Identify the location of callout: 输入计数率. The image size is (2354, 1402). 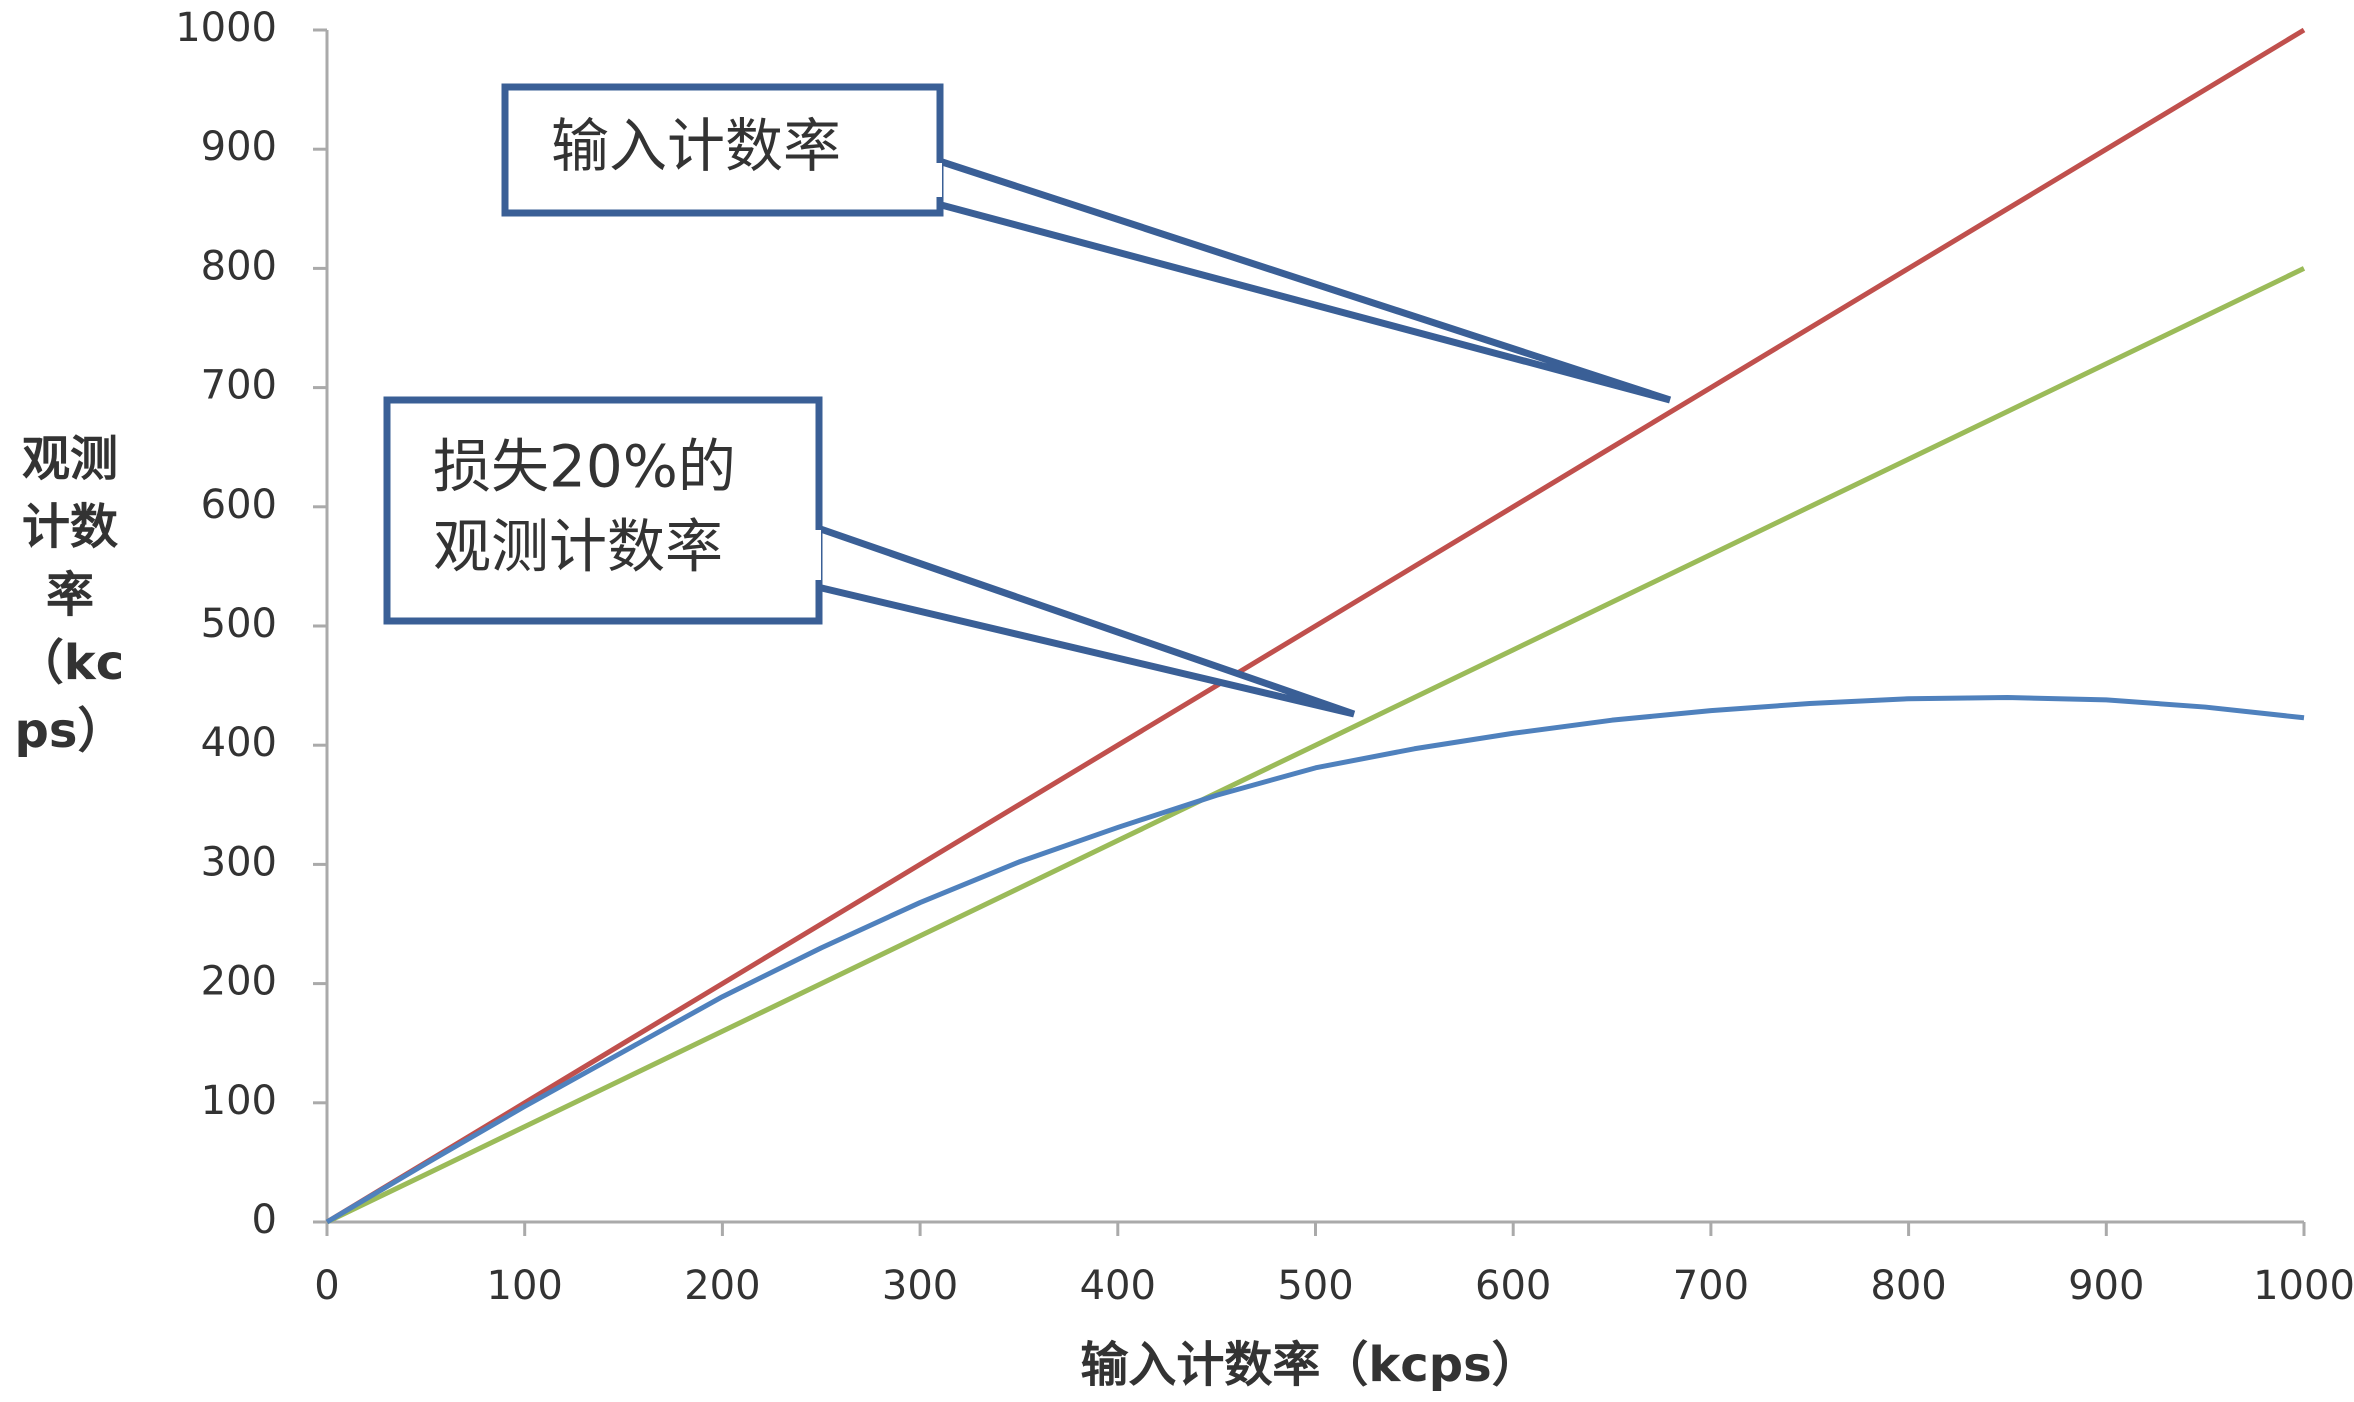
(1086, 243).